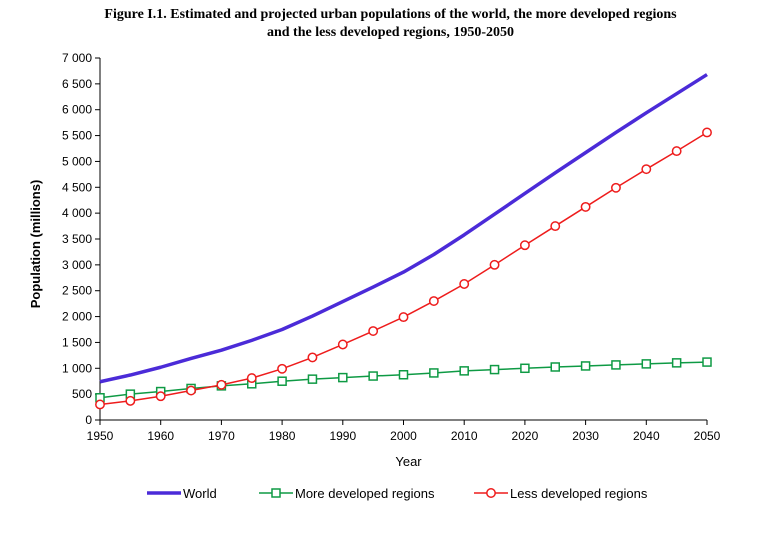 This screenshot has width=781, height=537. Describe the element at coordinates (282, 436) in the screenshot. I see `x-tick-label: 1980` at that location.